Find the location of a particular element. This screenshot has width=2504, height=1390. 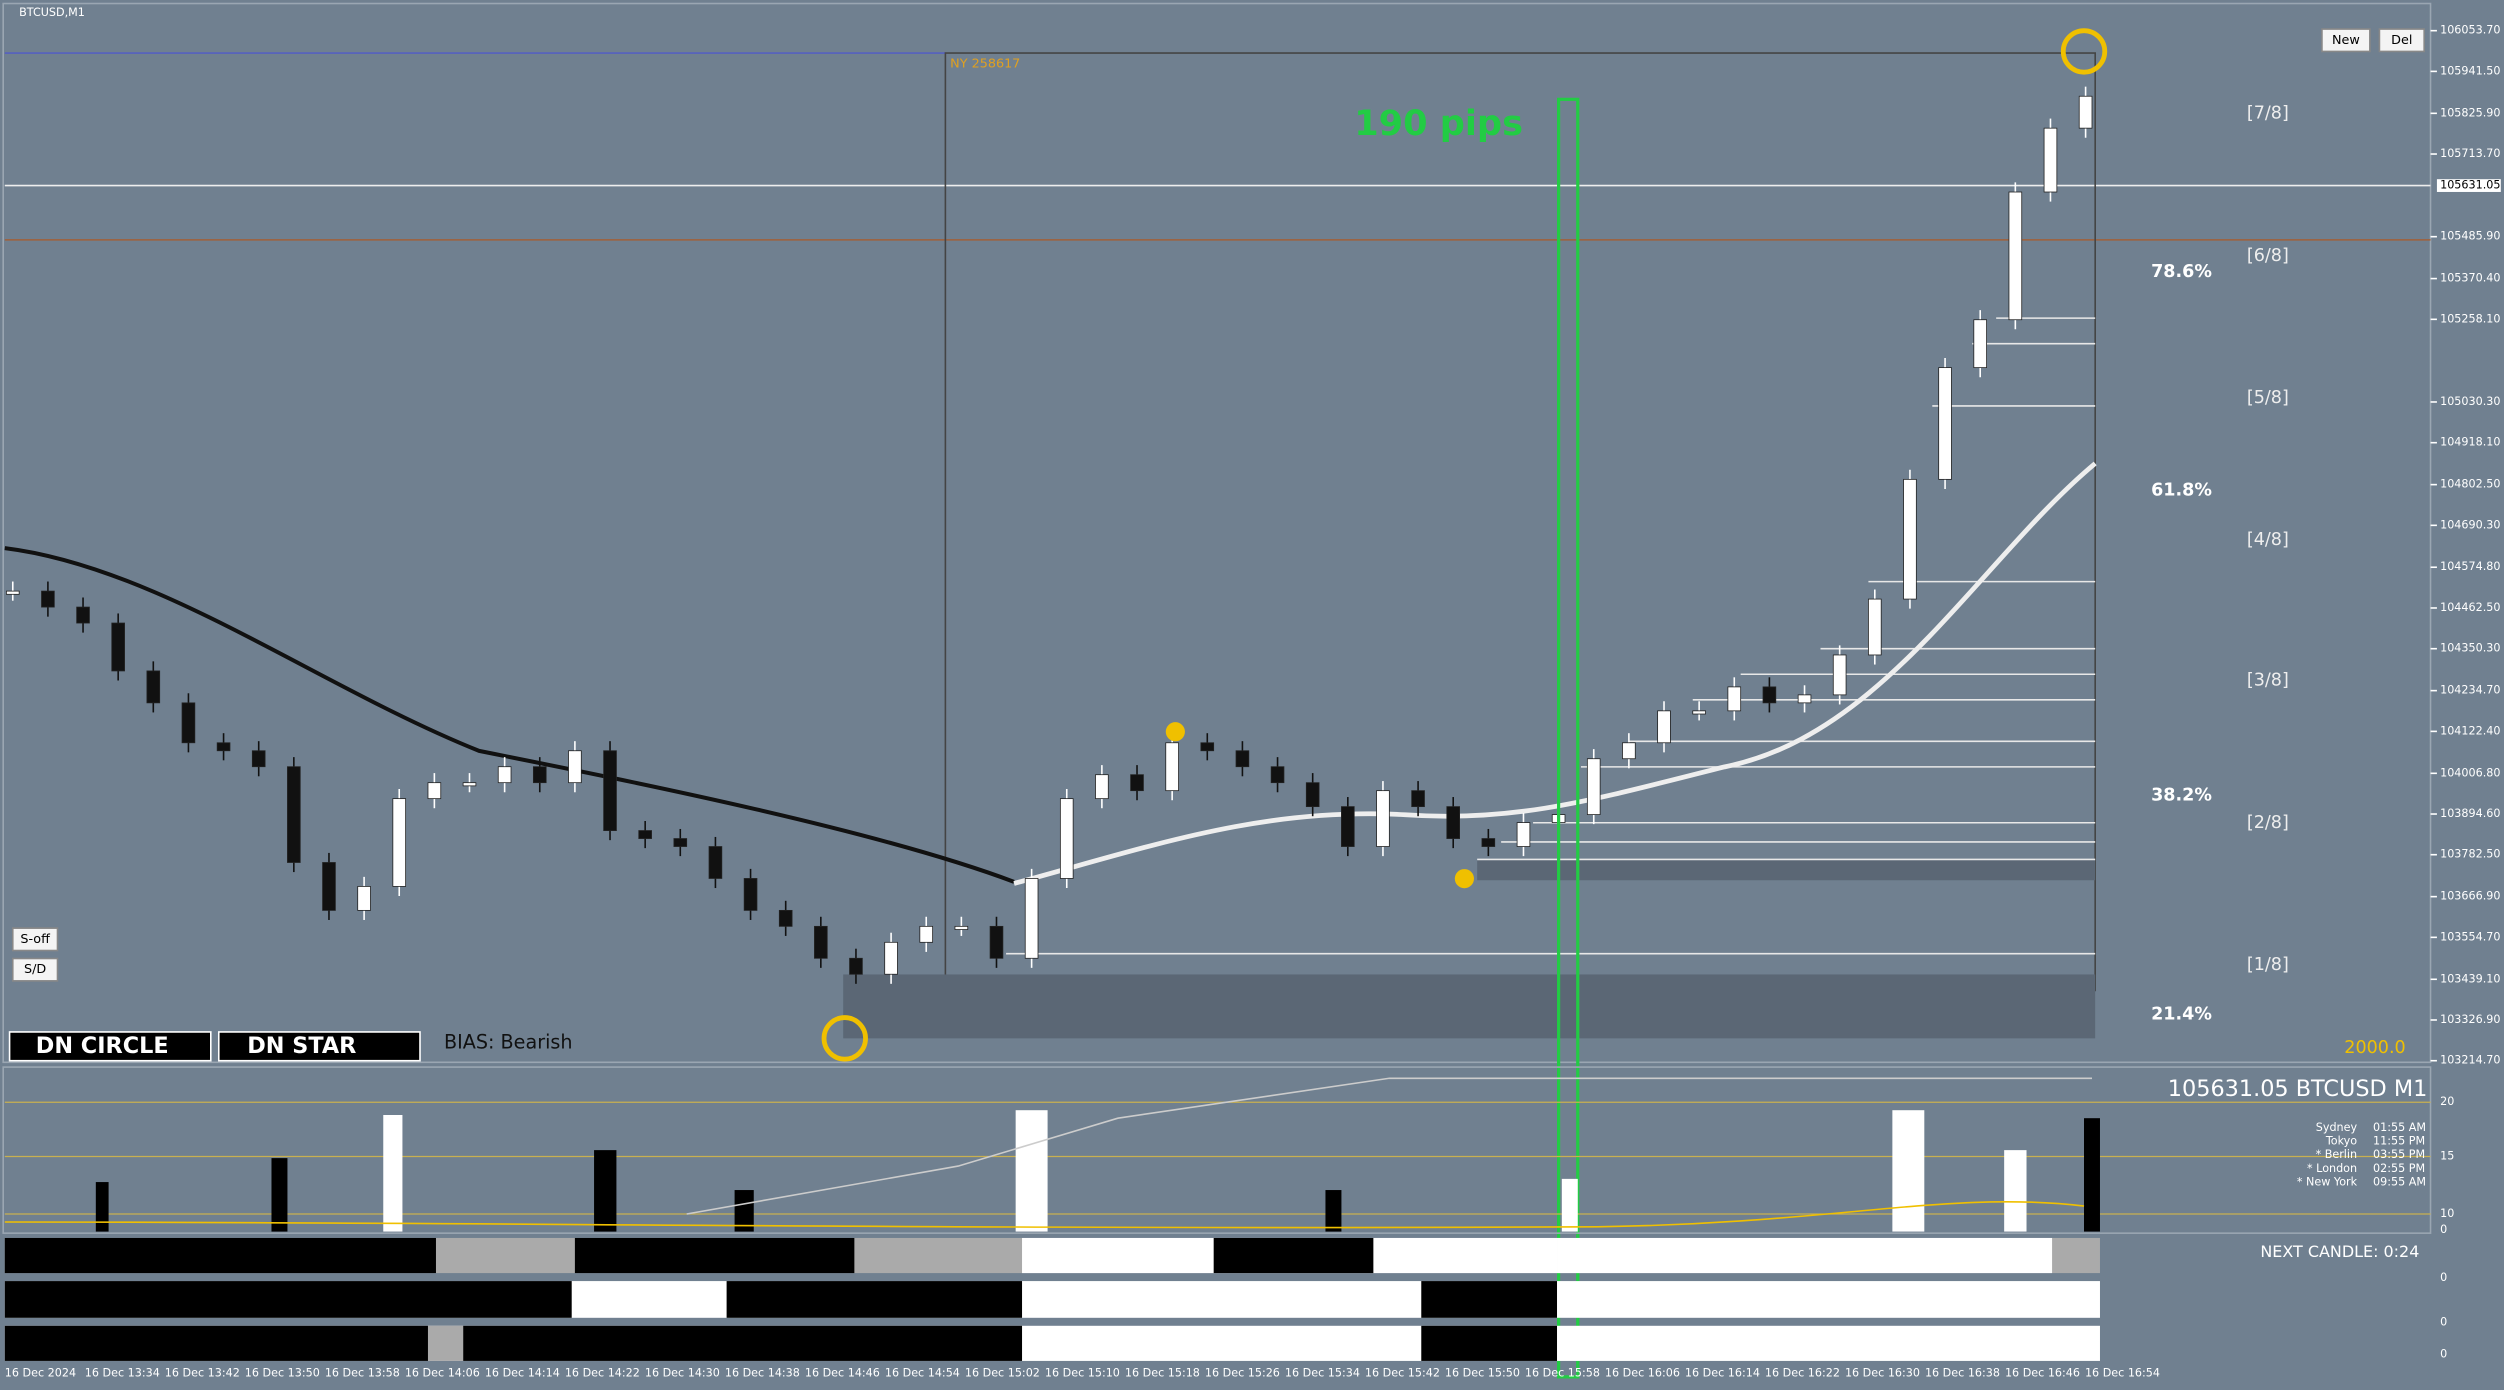

x-tick-label: 16 Dec 15:10 is located at coordinates (1082, 1373).